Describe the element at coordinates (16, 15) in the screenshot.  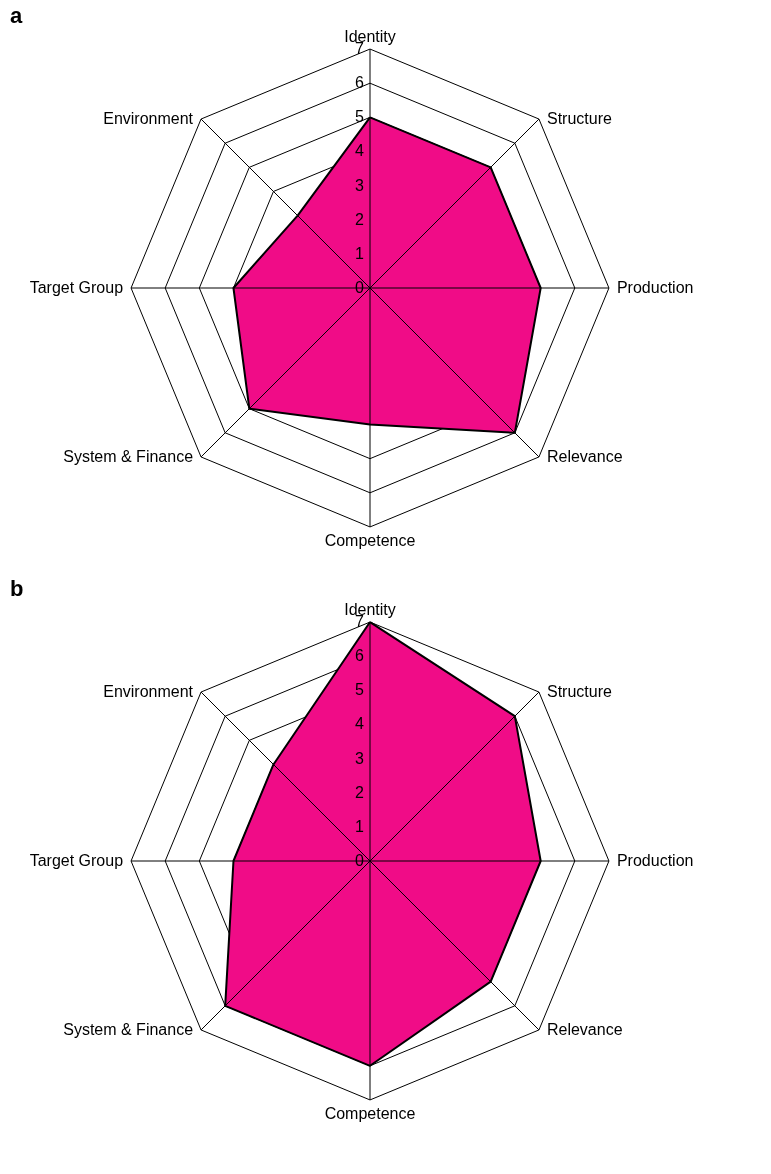
I see `chart-title: a` at that location.